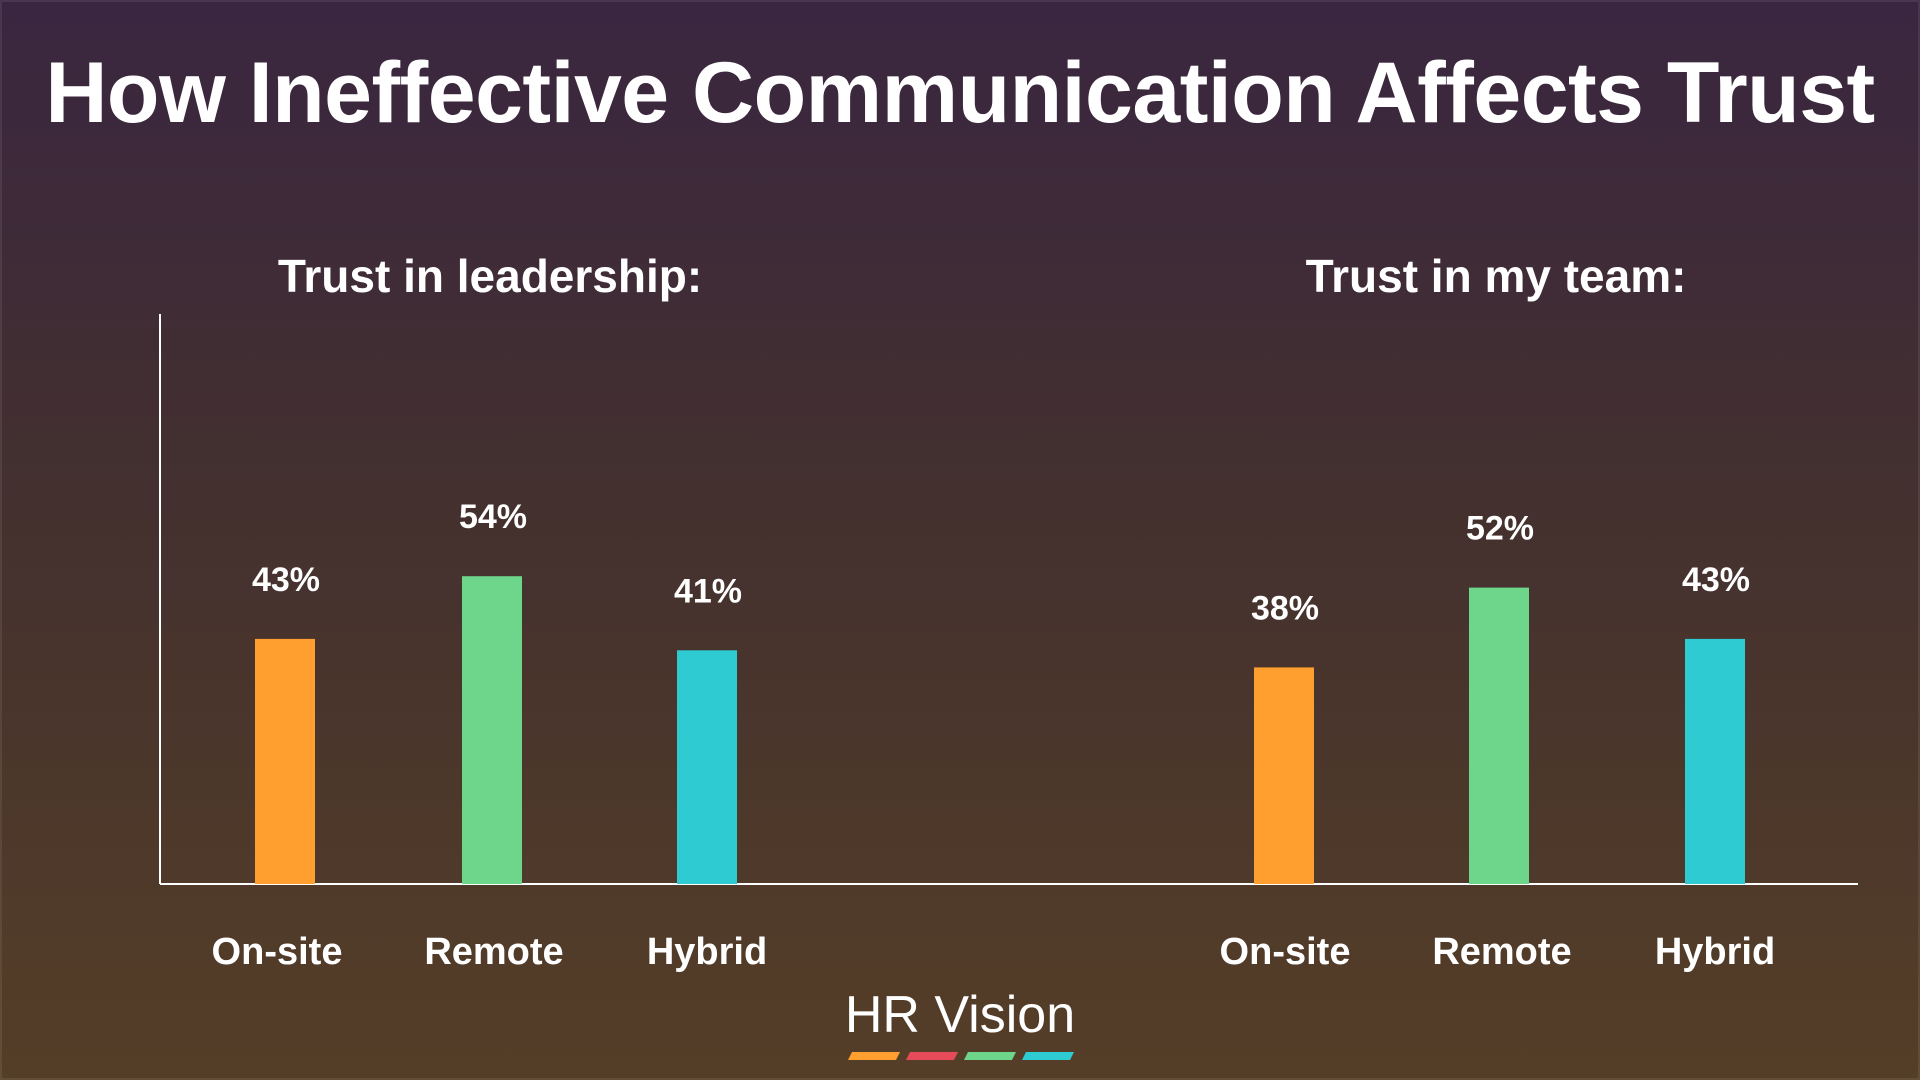 This screenshot has height=1080, width=1920. I want to click on data-label: 54%, so click(493, 517).